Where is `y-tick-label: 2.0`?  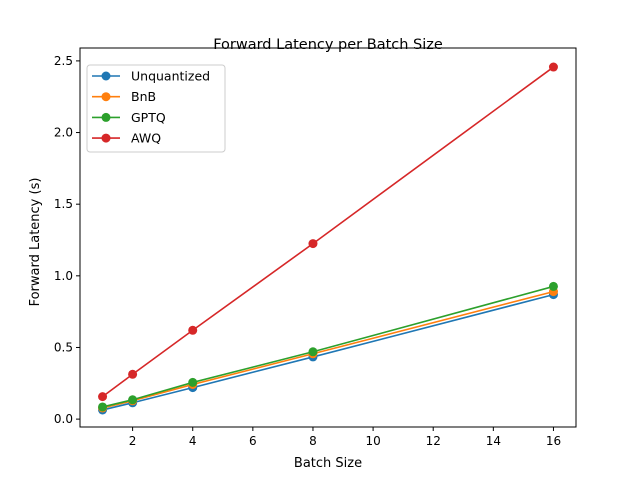
y-tick-label: 2.0 is located at coordinates (63, 133).